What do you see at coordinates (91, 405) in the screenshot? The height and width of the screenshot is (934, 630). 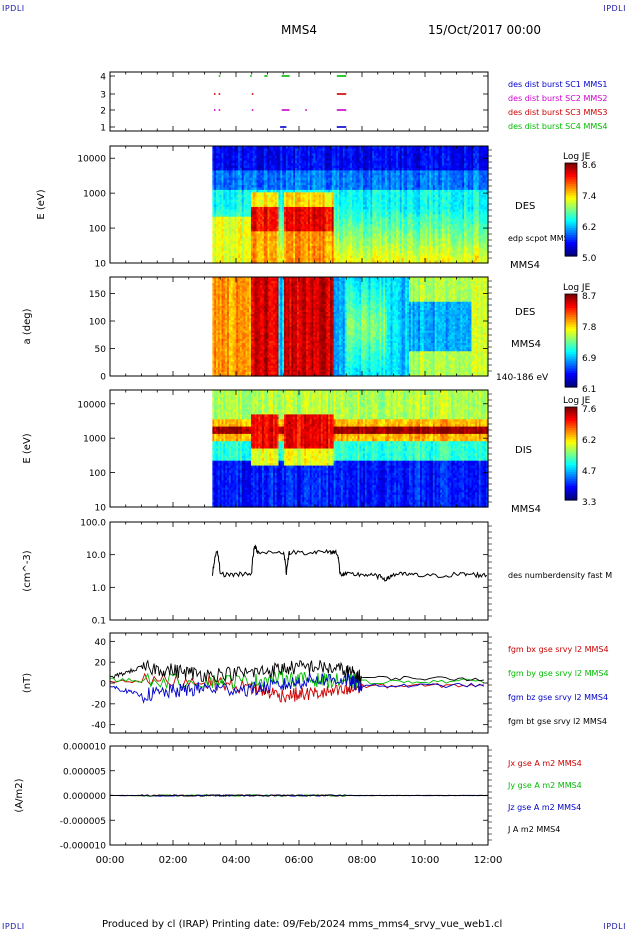 I see `y-tick-label-3: 10000` at bounding box center [91, 405].